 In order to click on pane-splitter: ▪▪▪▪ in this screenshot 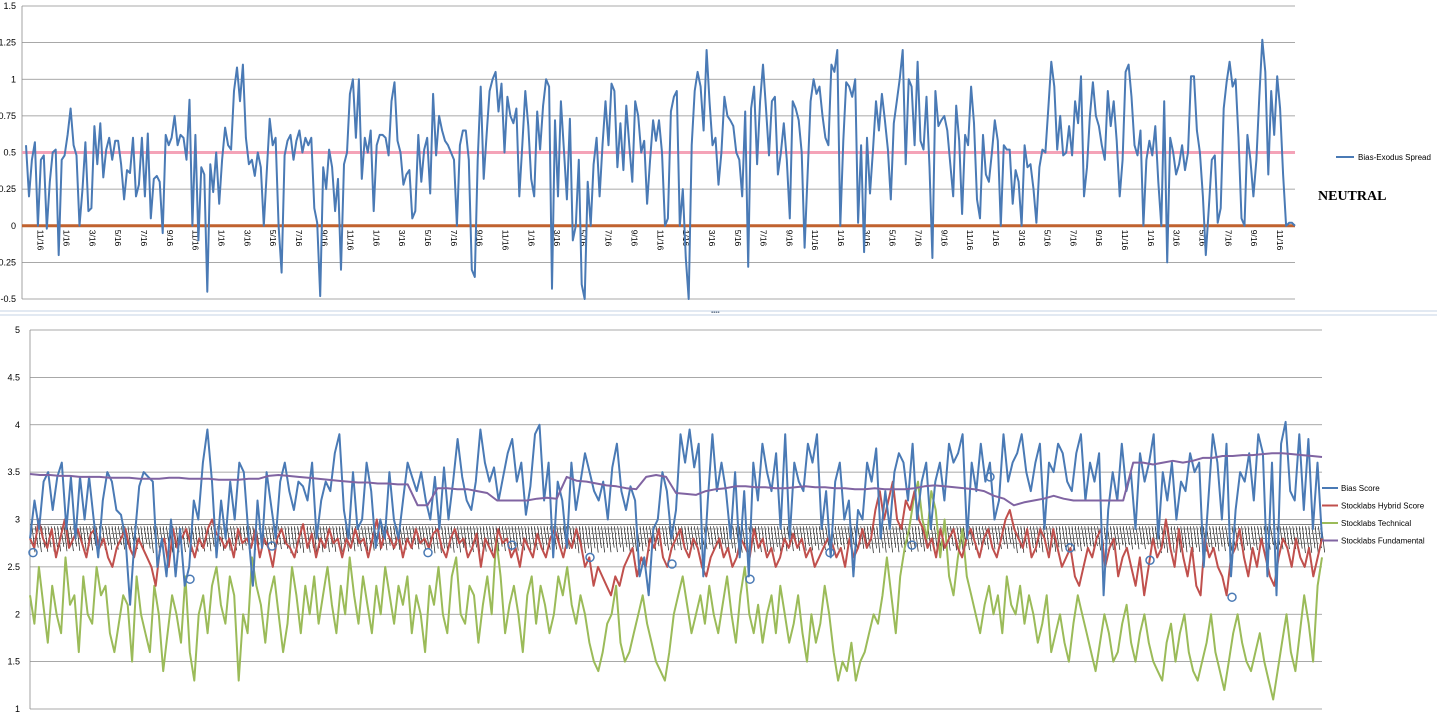, I will do `click(718, 313)`.